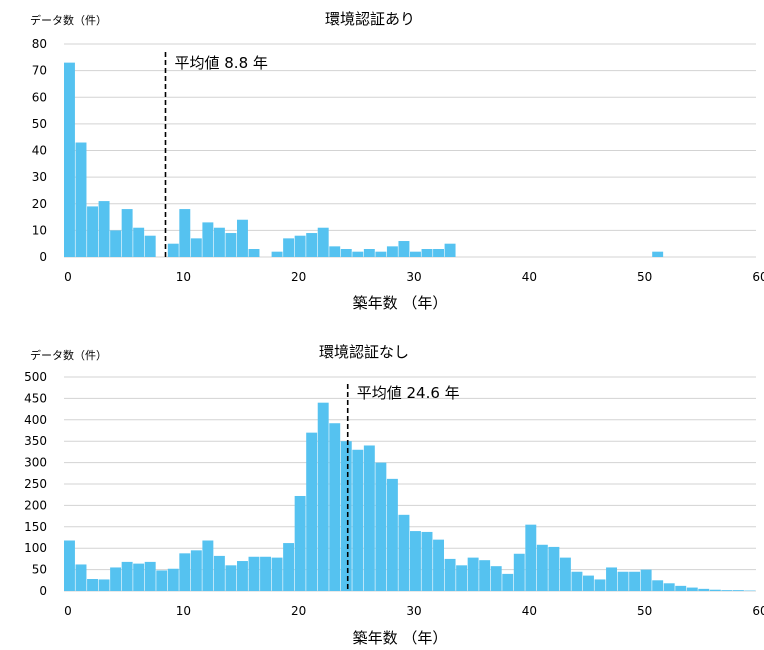  I want to click on without-cert-mean-label: 平均値 24.6 年, so click(408, 393).